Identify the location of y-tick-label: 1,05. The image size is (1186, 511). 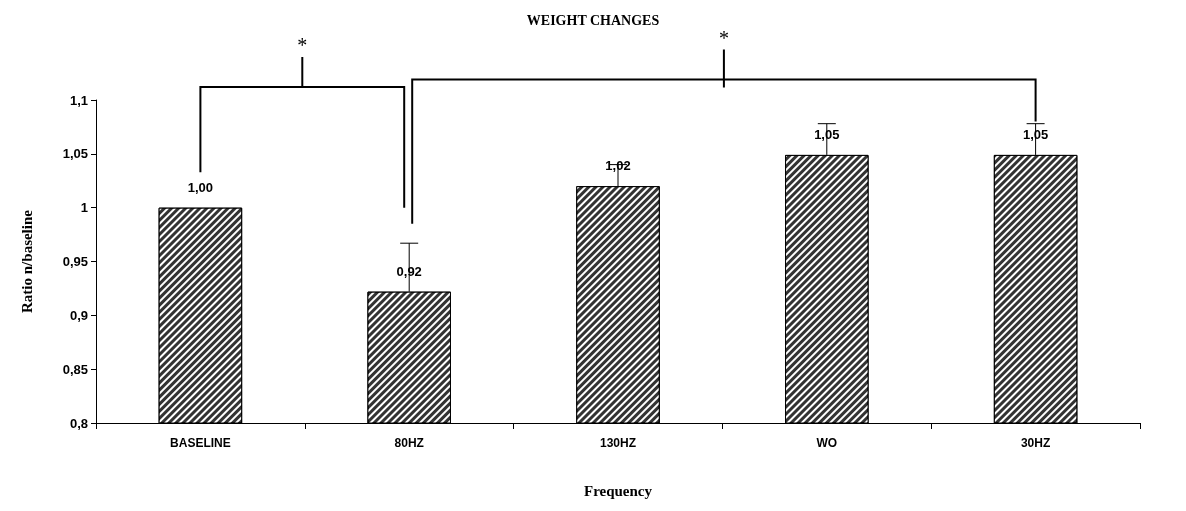
(75, 154).